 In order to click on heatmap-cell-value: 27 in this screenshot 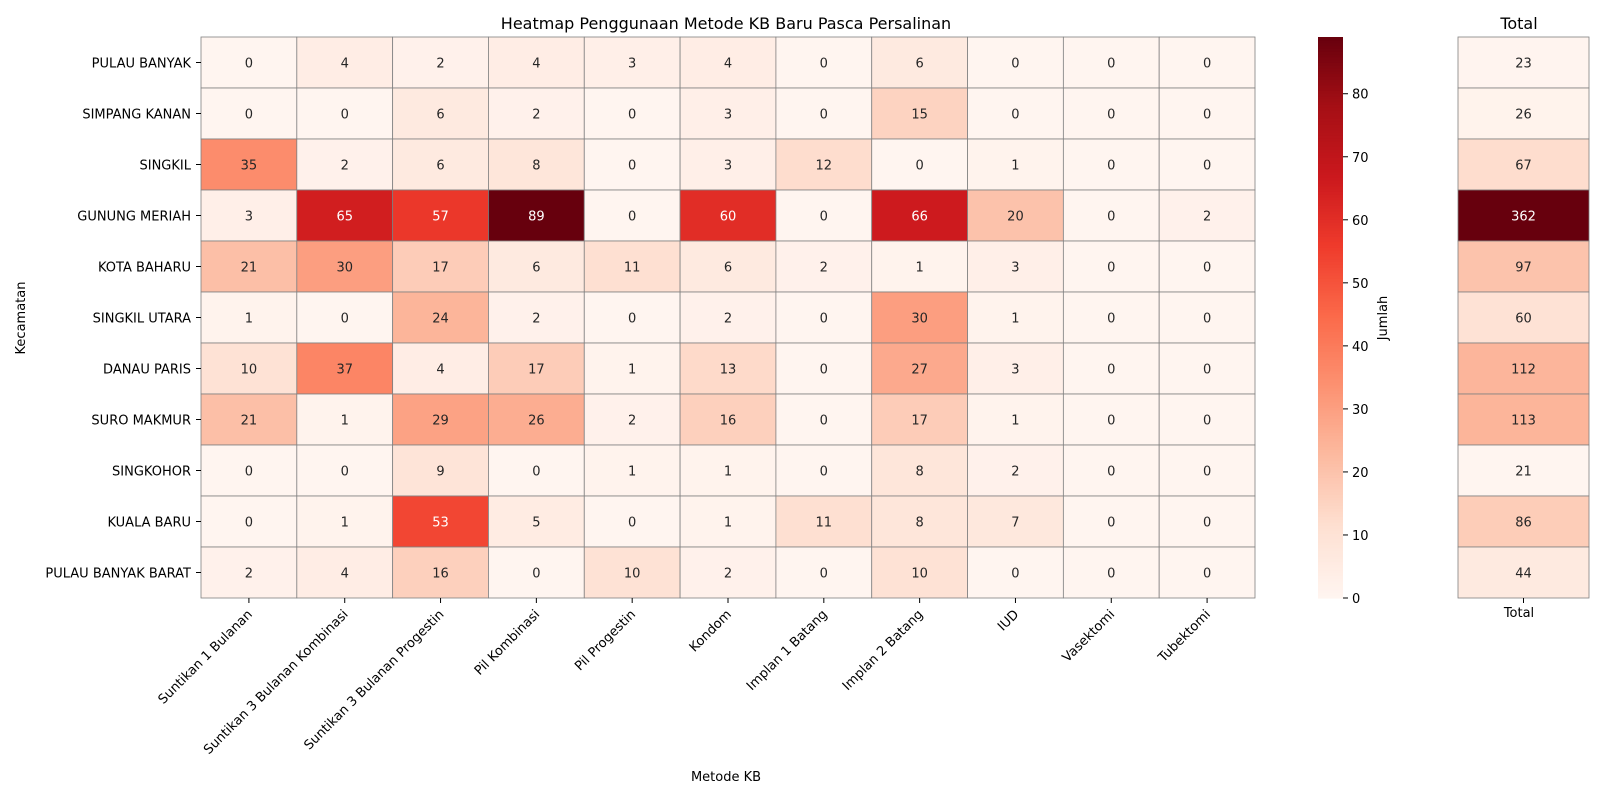, I will do `click(919, 370)`.